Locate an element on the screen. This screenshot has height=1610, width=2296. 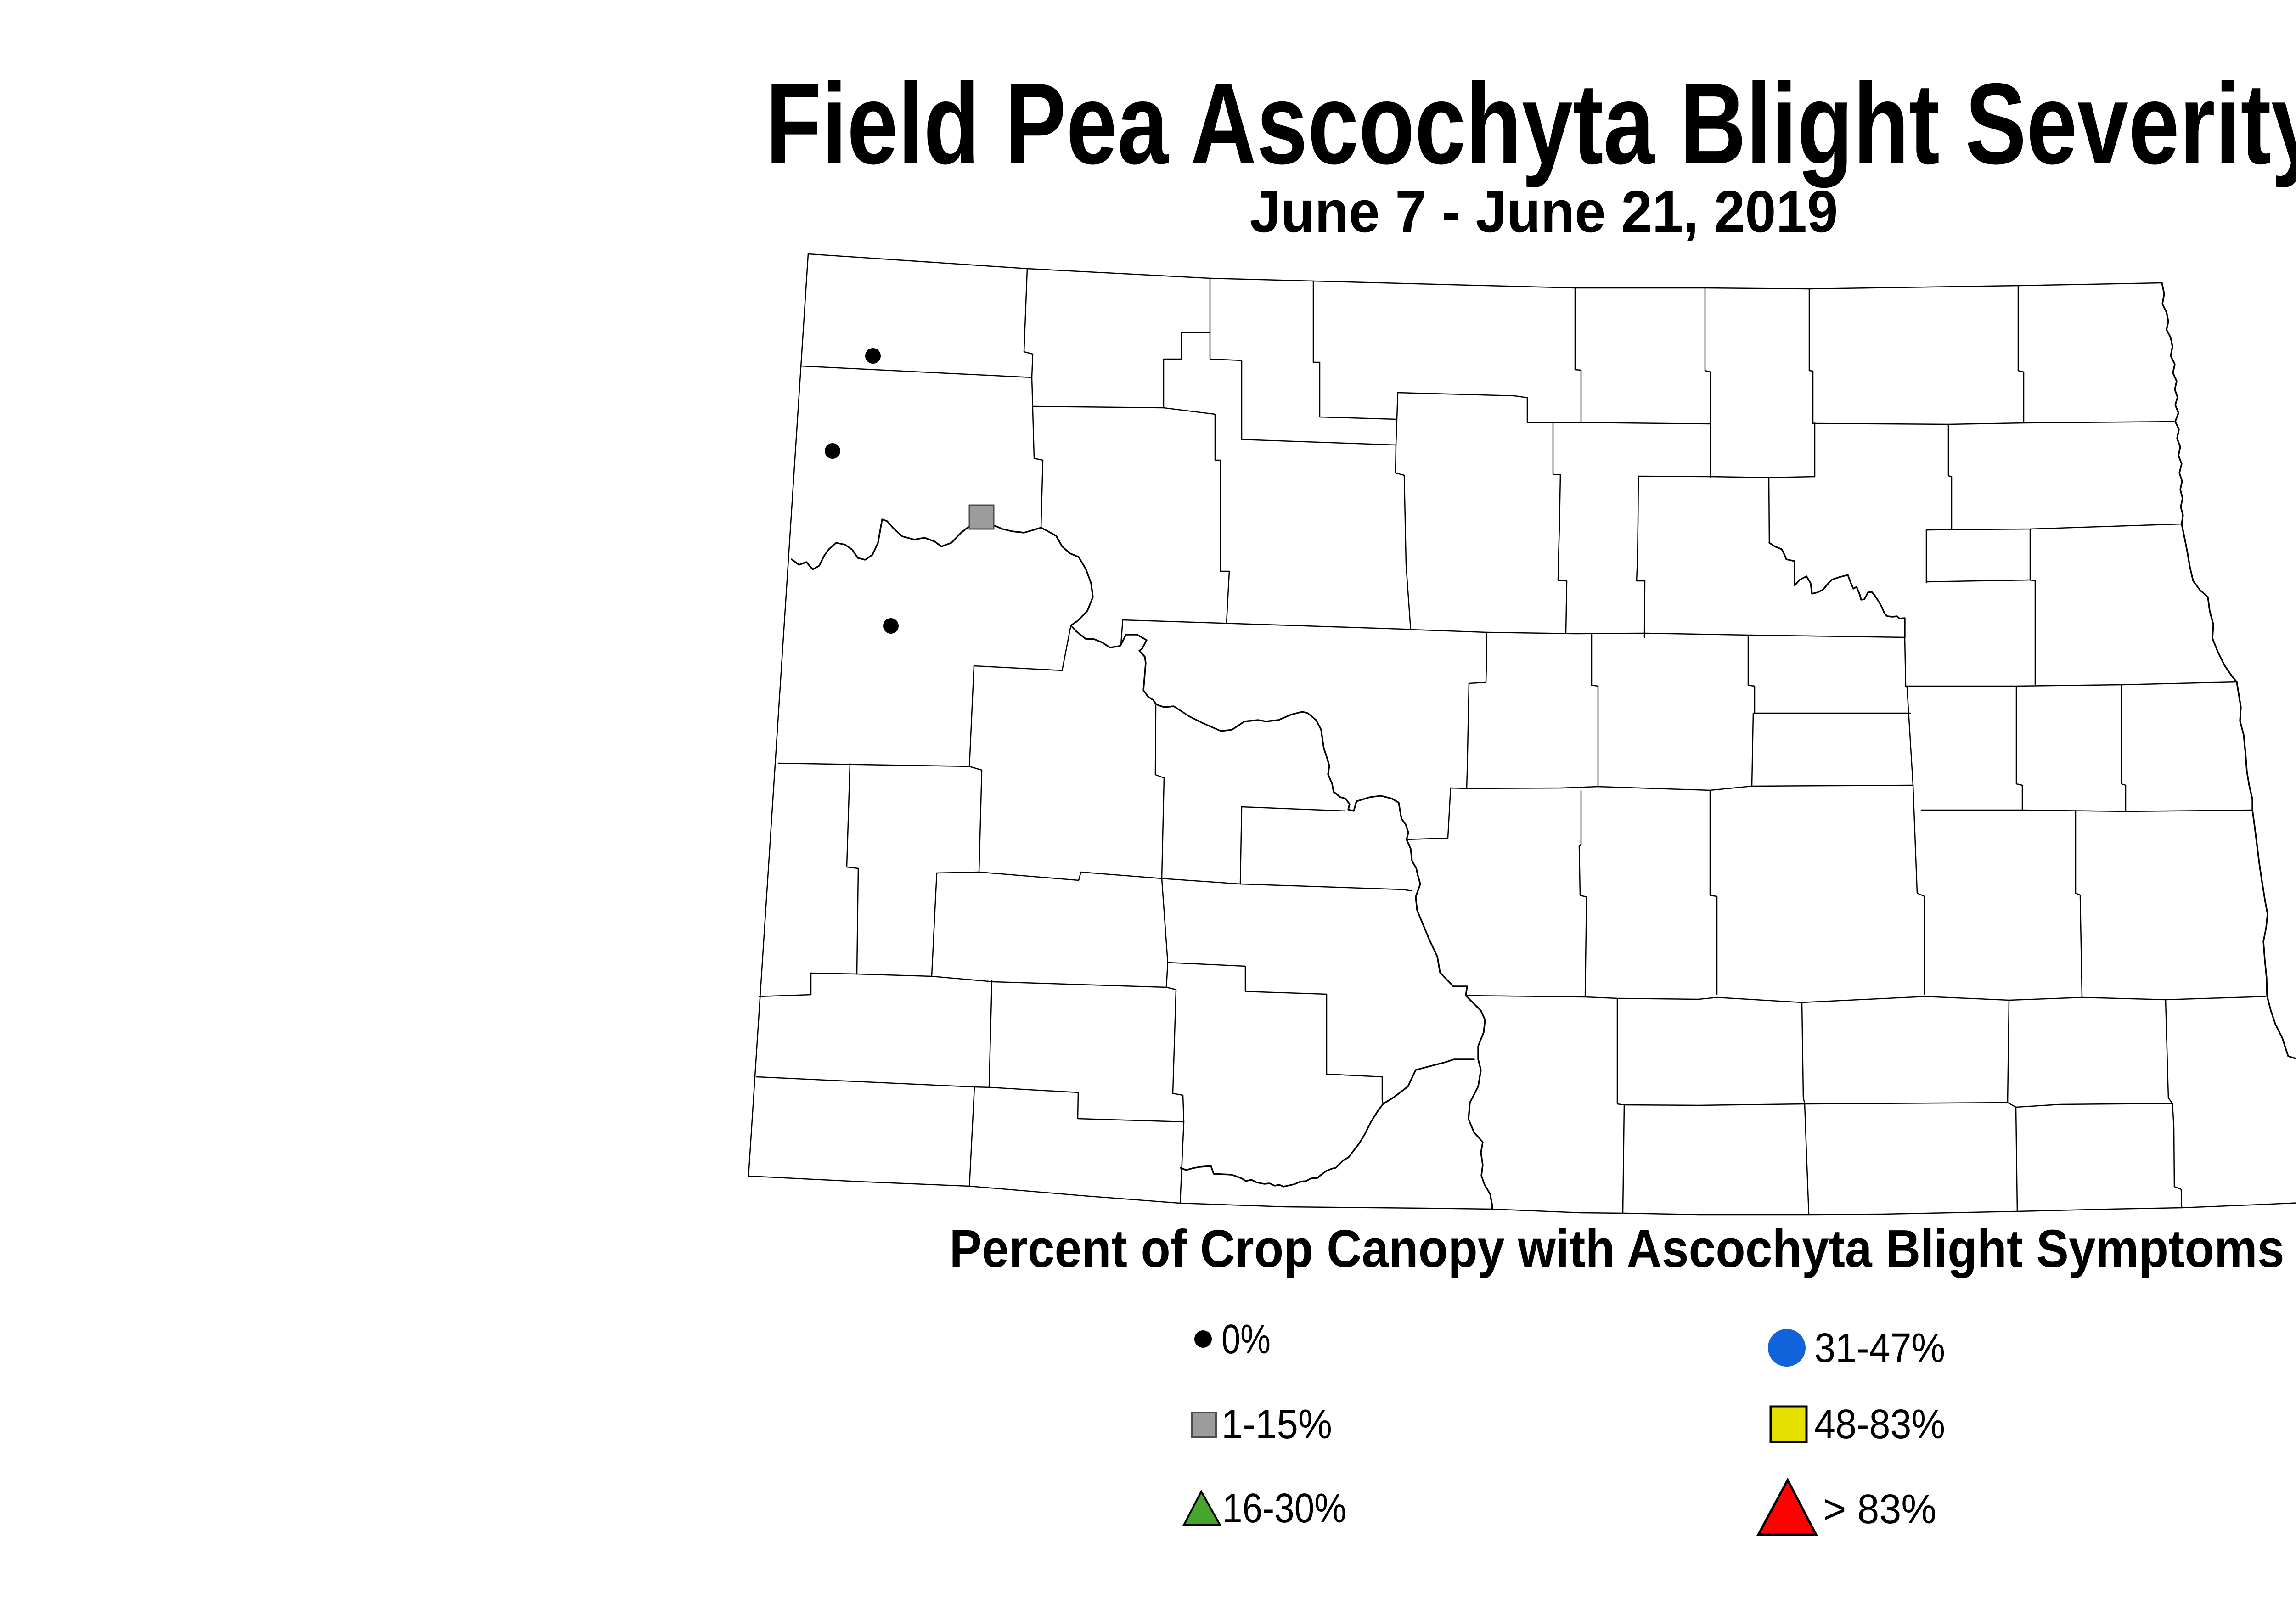
svg-text: 31-47% is located at coordinates (1879, 1348).